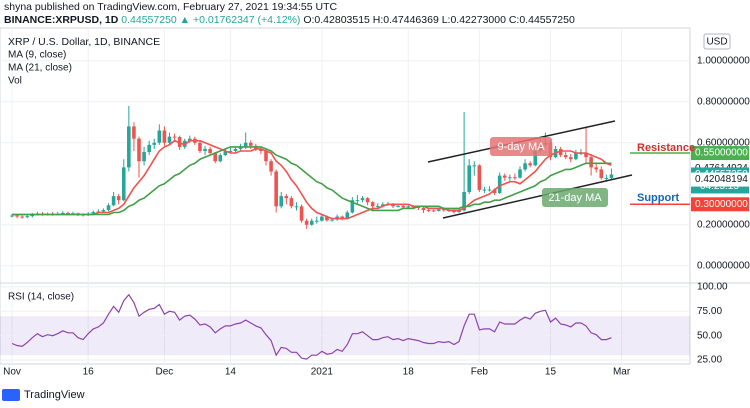 Image resolution: width=750 pixels, height=408 pixels. What do you see at coordinates (709, 360) in the screenshot?
I see `y-tick-label: 25.00` at bounding box center [709, 360].